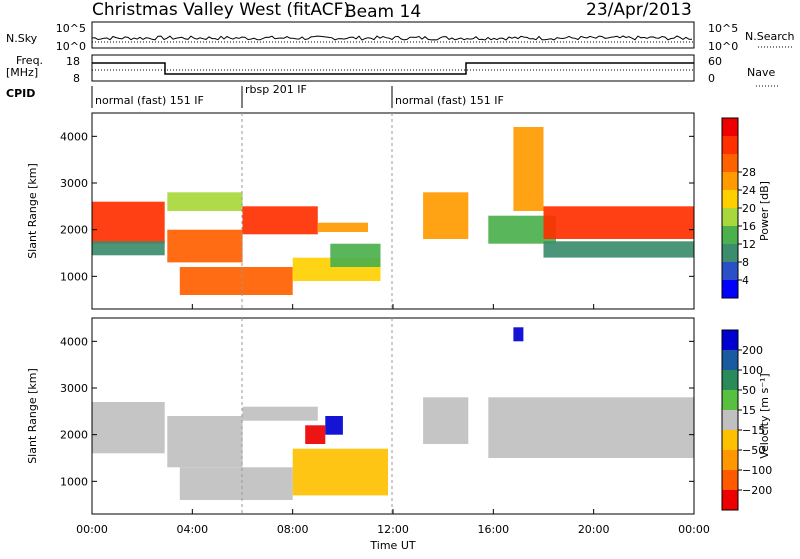  What do you see at coordinates (711, 78) in the screenshot?
I see `nave-tick-bottom: 0` at bounding box center [711, 78].